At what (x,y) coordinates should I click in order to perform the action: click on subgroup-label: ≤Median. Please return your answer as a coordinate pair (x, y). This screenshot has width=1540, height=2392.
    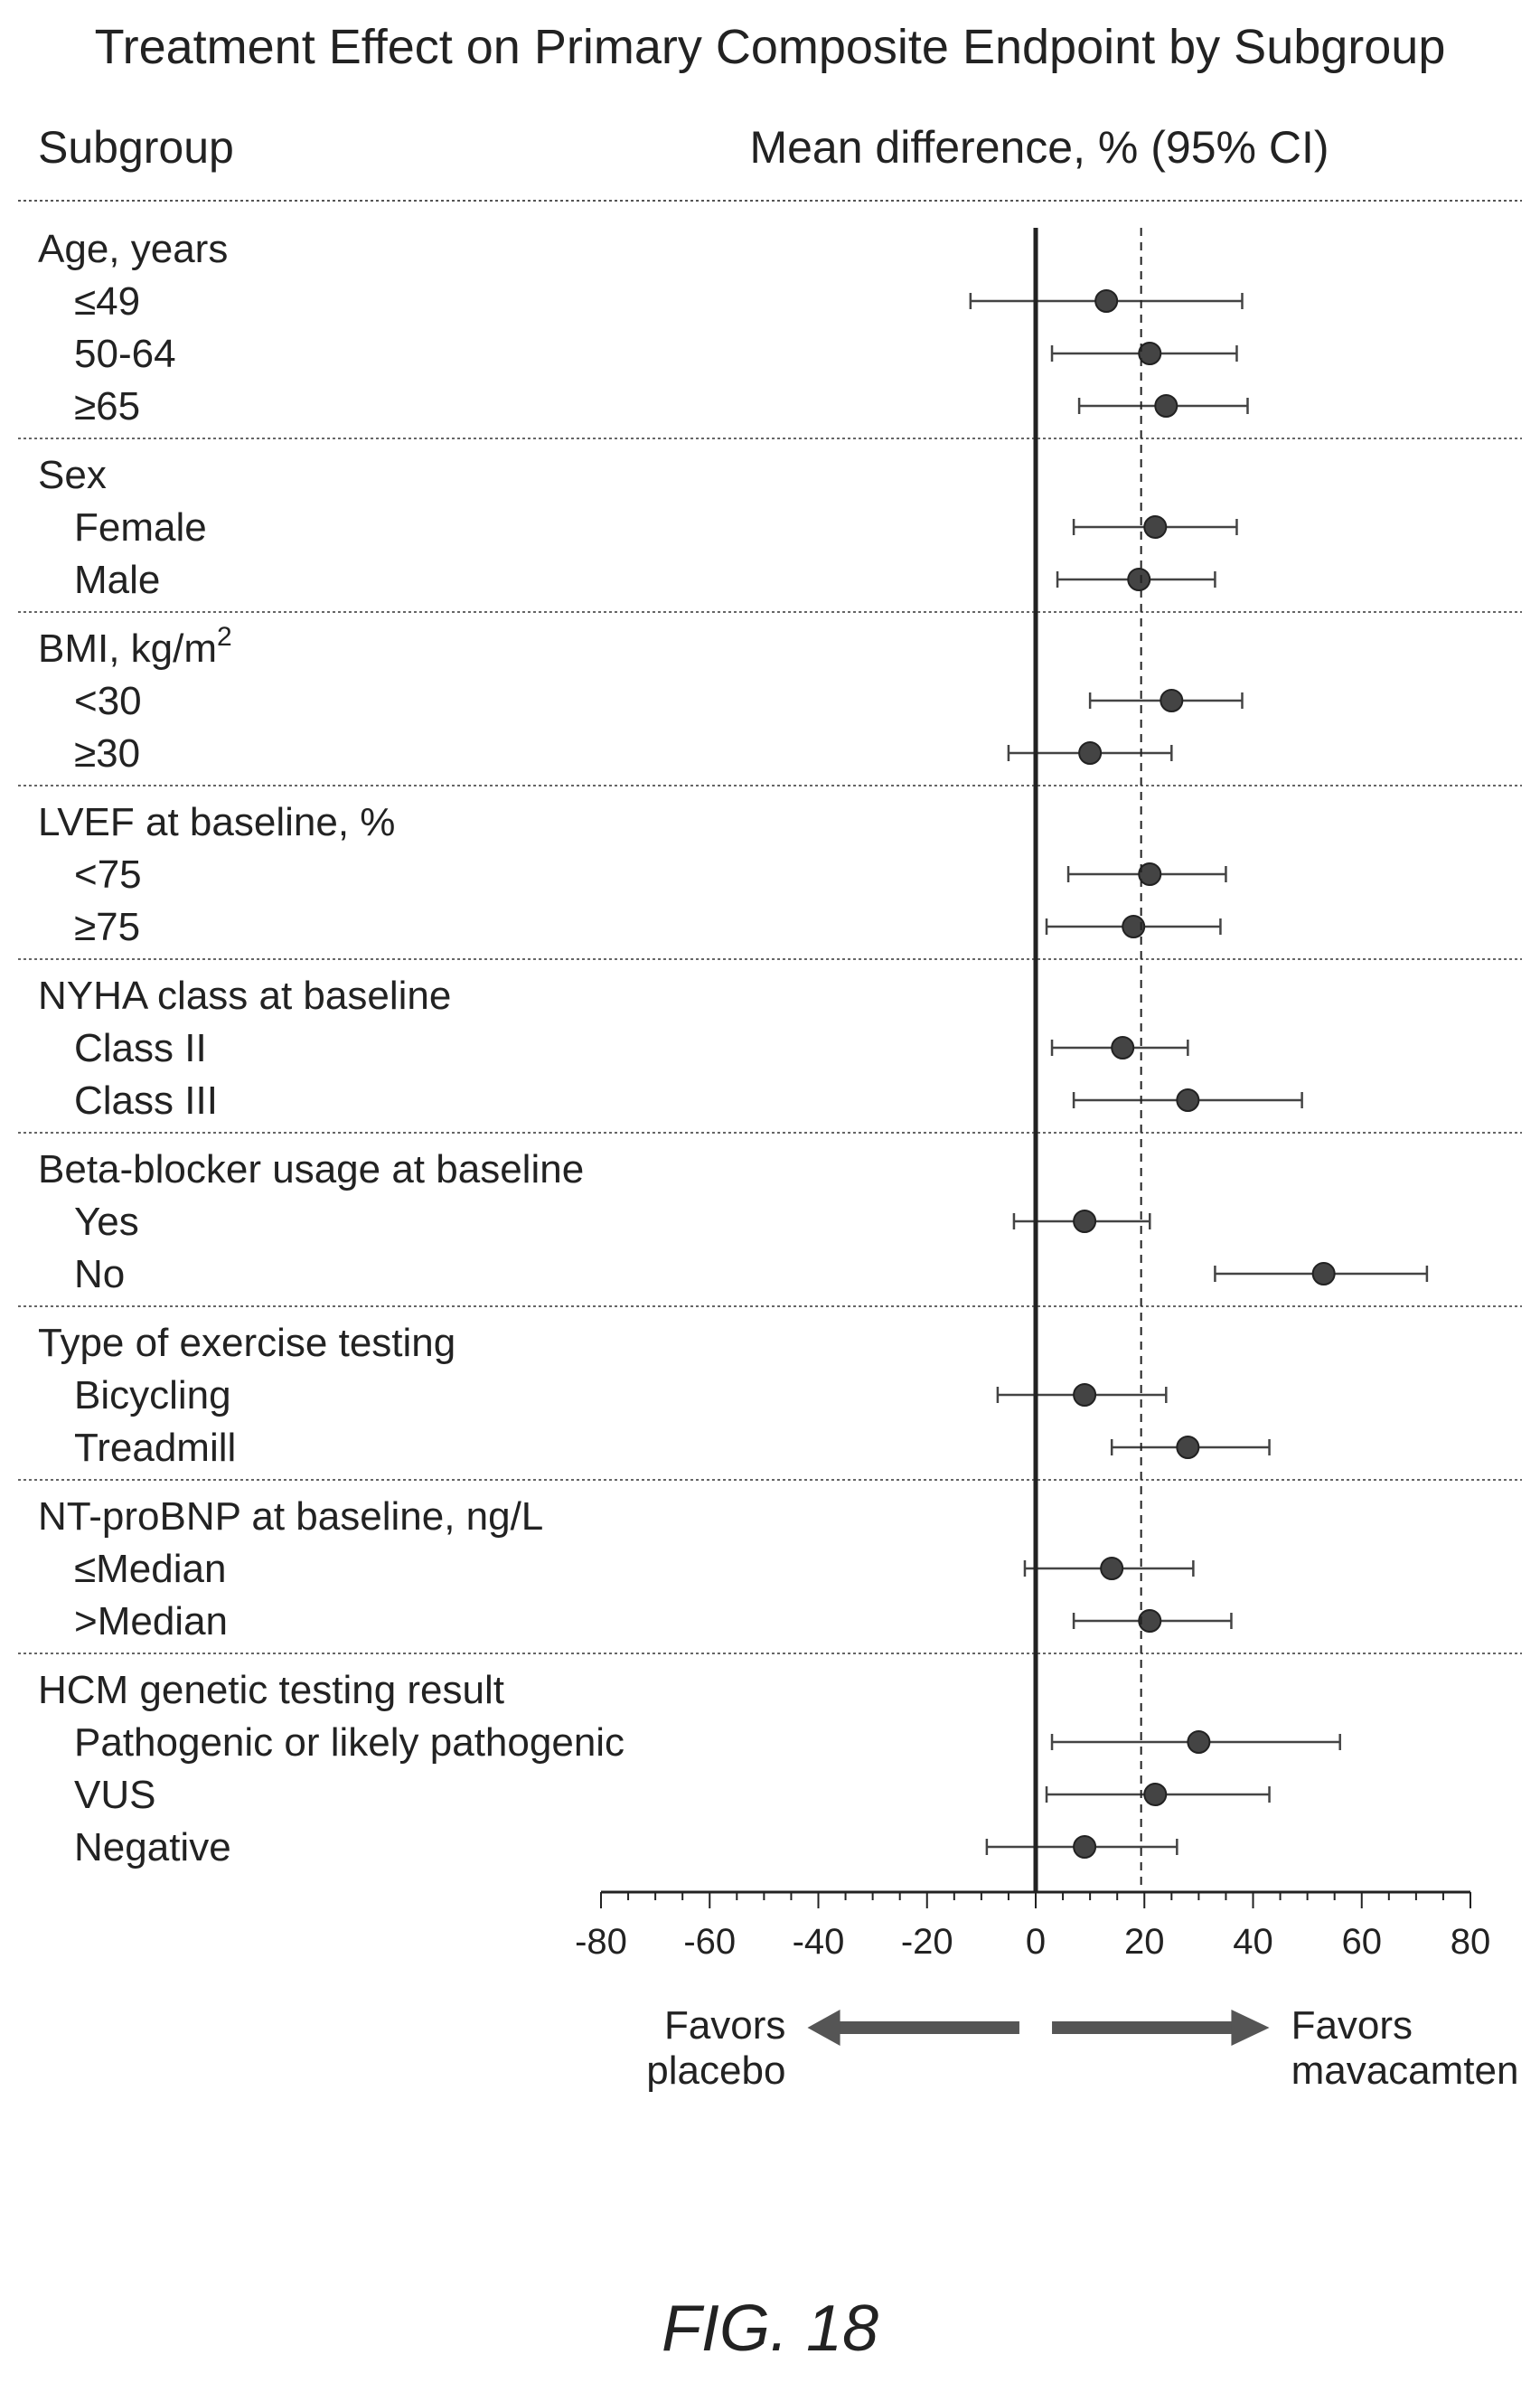
    Looking at the image, I should click on (150, 1569).